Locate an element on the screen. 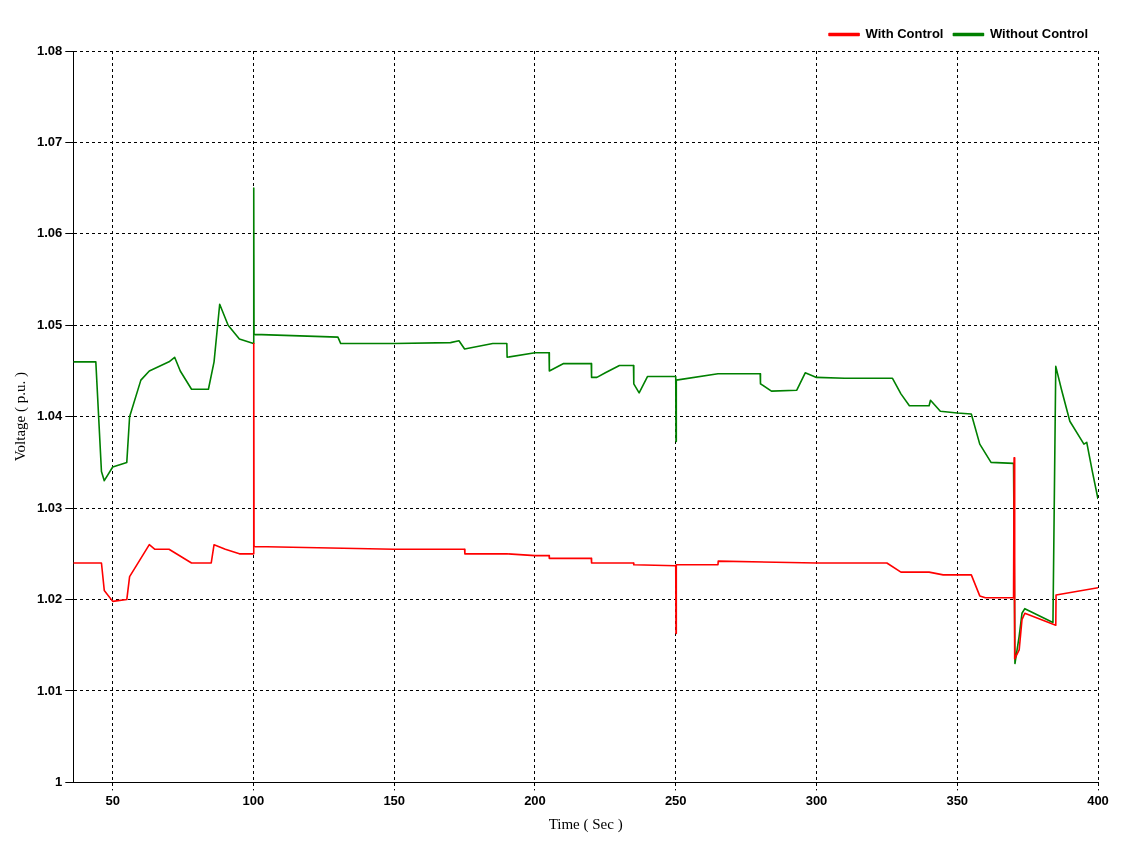  y-axis-title: Voltage ( p.u. ) is located at coordinates (20, 417).